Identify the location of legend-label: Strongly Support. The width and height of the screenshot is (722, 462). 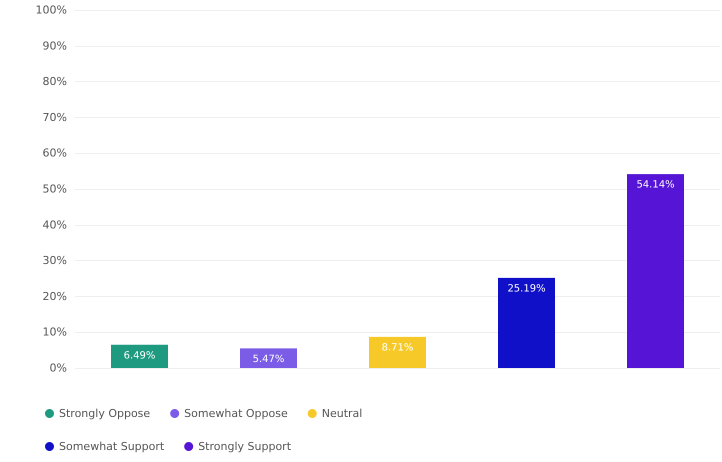
(245, 446).